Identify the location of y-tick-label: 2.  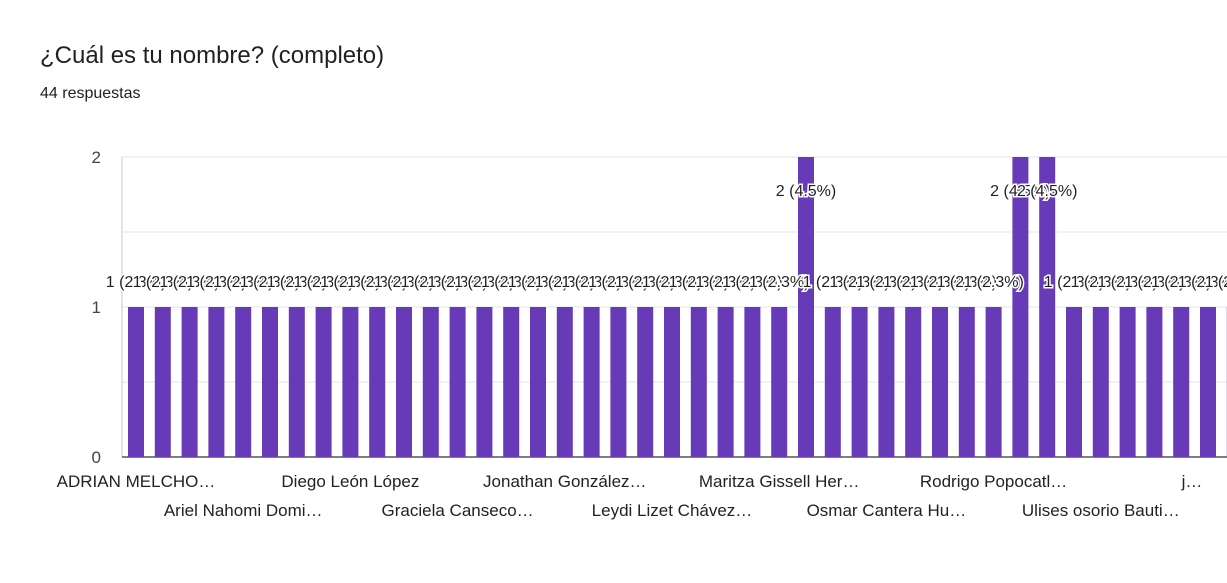
(96, 157).